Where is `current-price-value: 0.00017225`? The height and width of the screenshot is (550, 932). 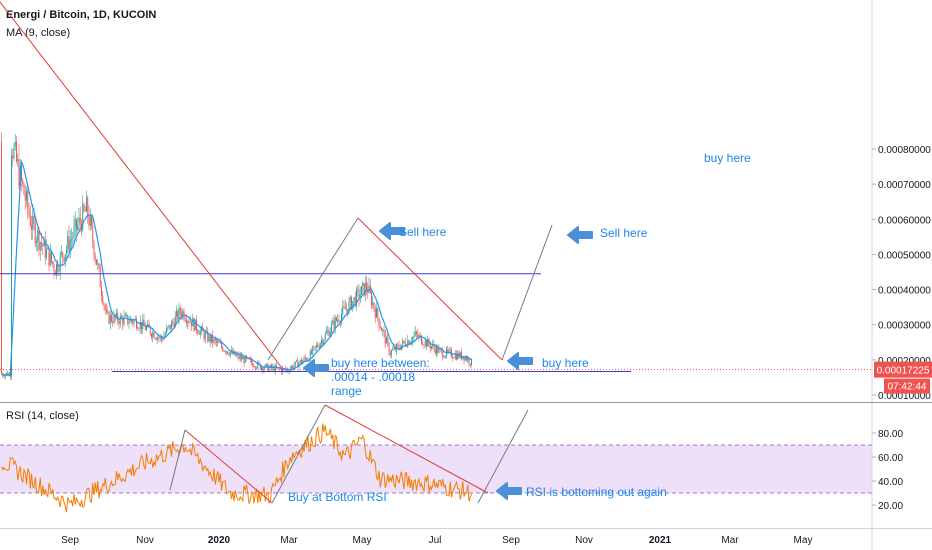
current-price-value: 0.00017225 is located at coordinates (903, 371).